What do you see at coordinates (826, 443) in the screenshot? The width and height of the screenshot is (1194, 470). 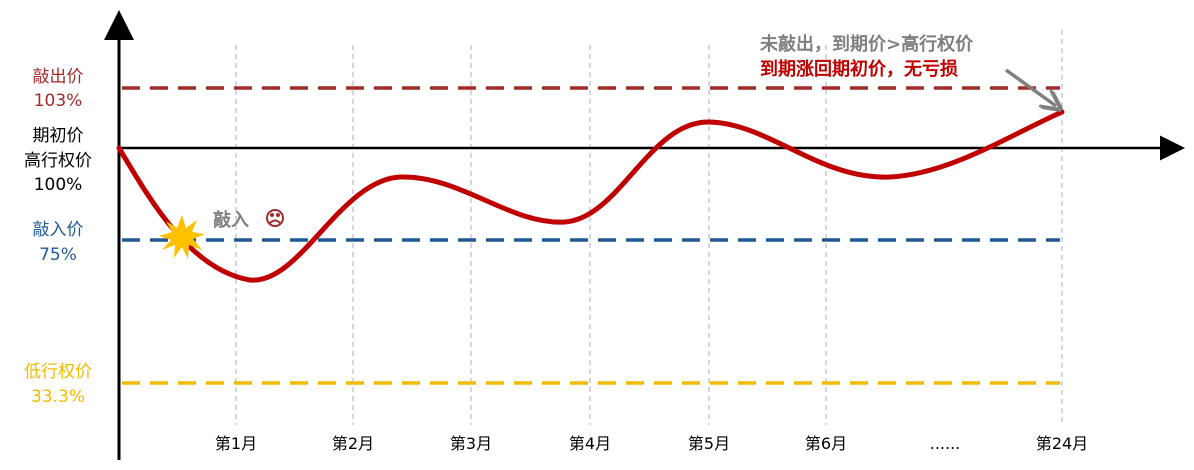 I see `x-tick: 第6月` at bounding box center [826, 443].